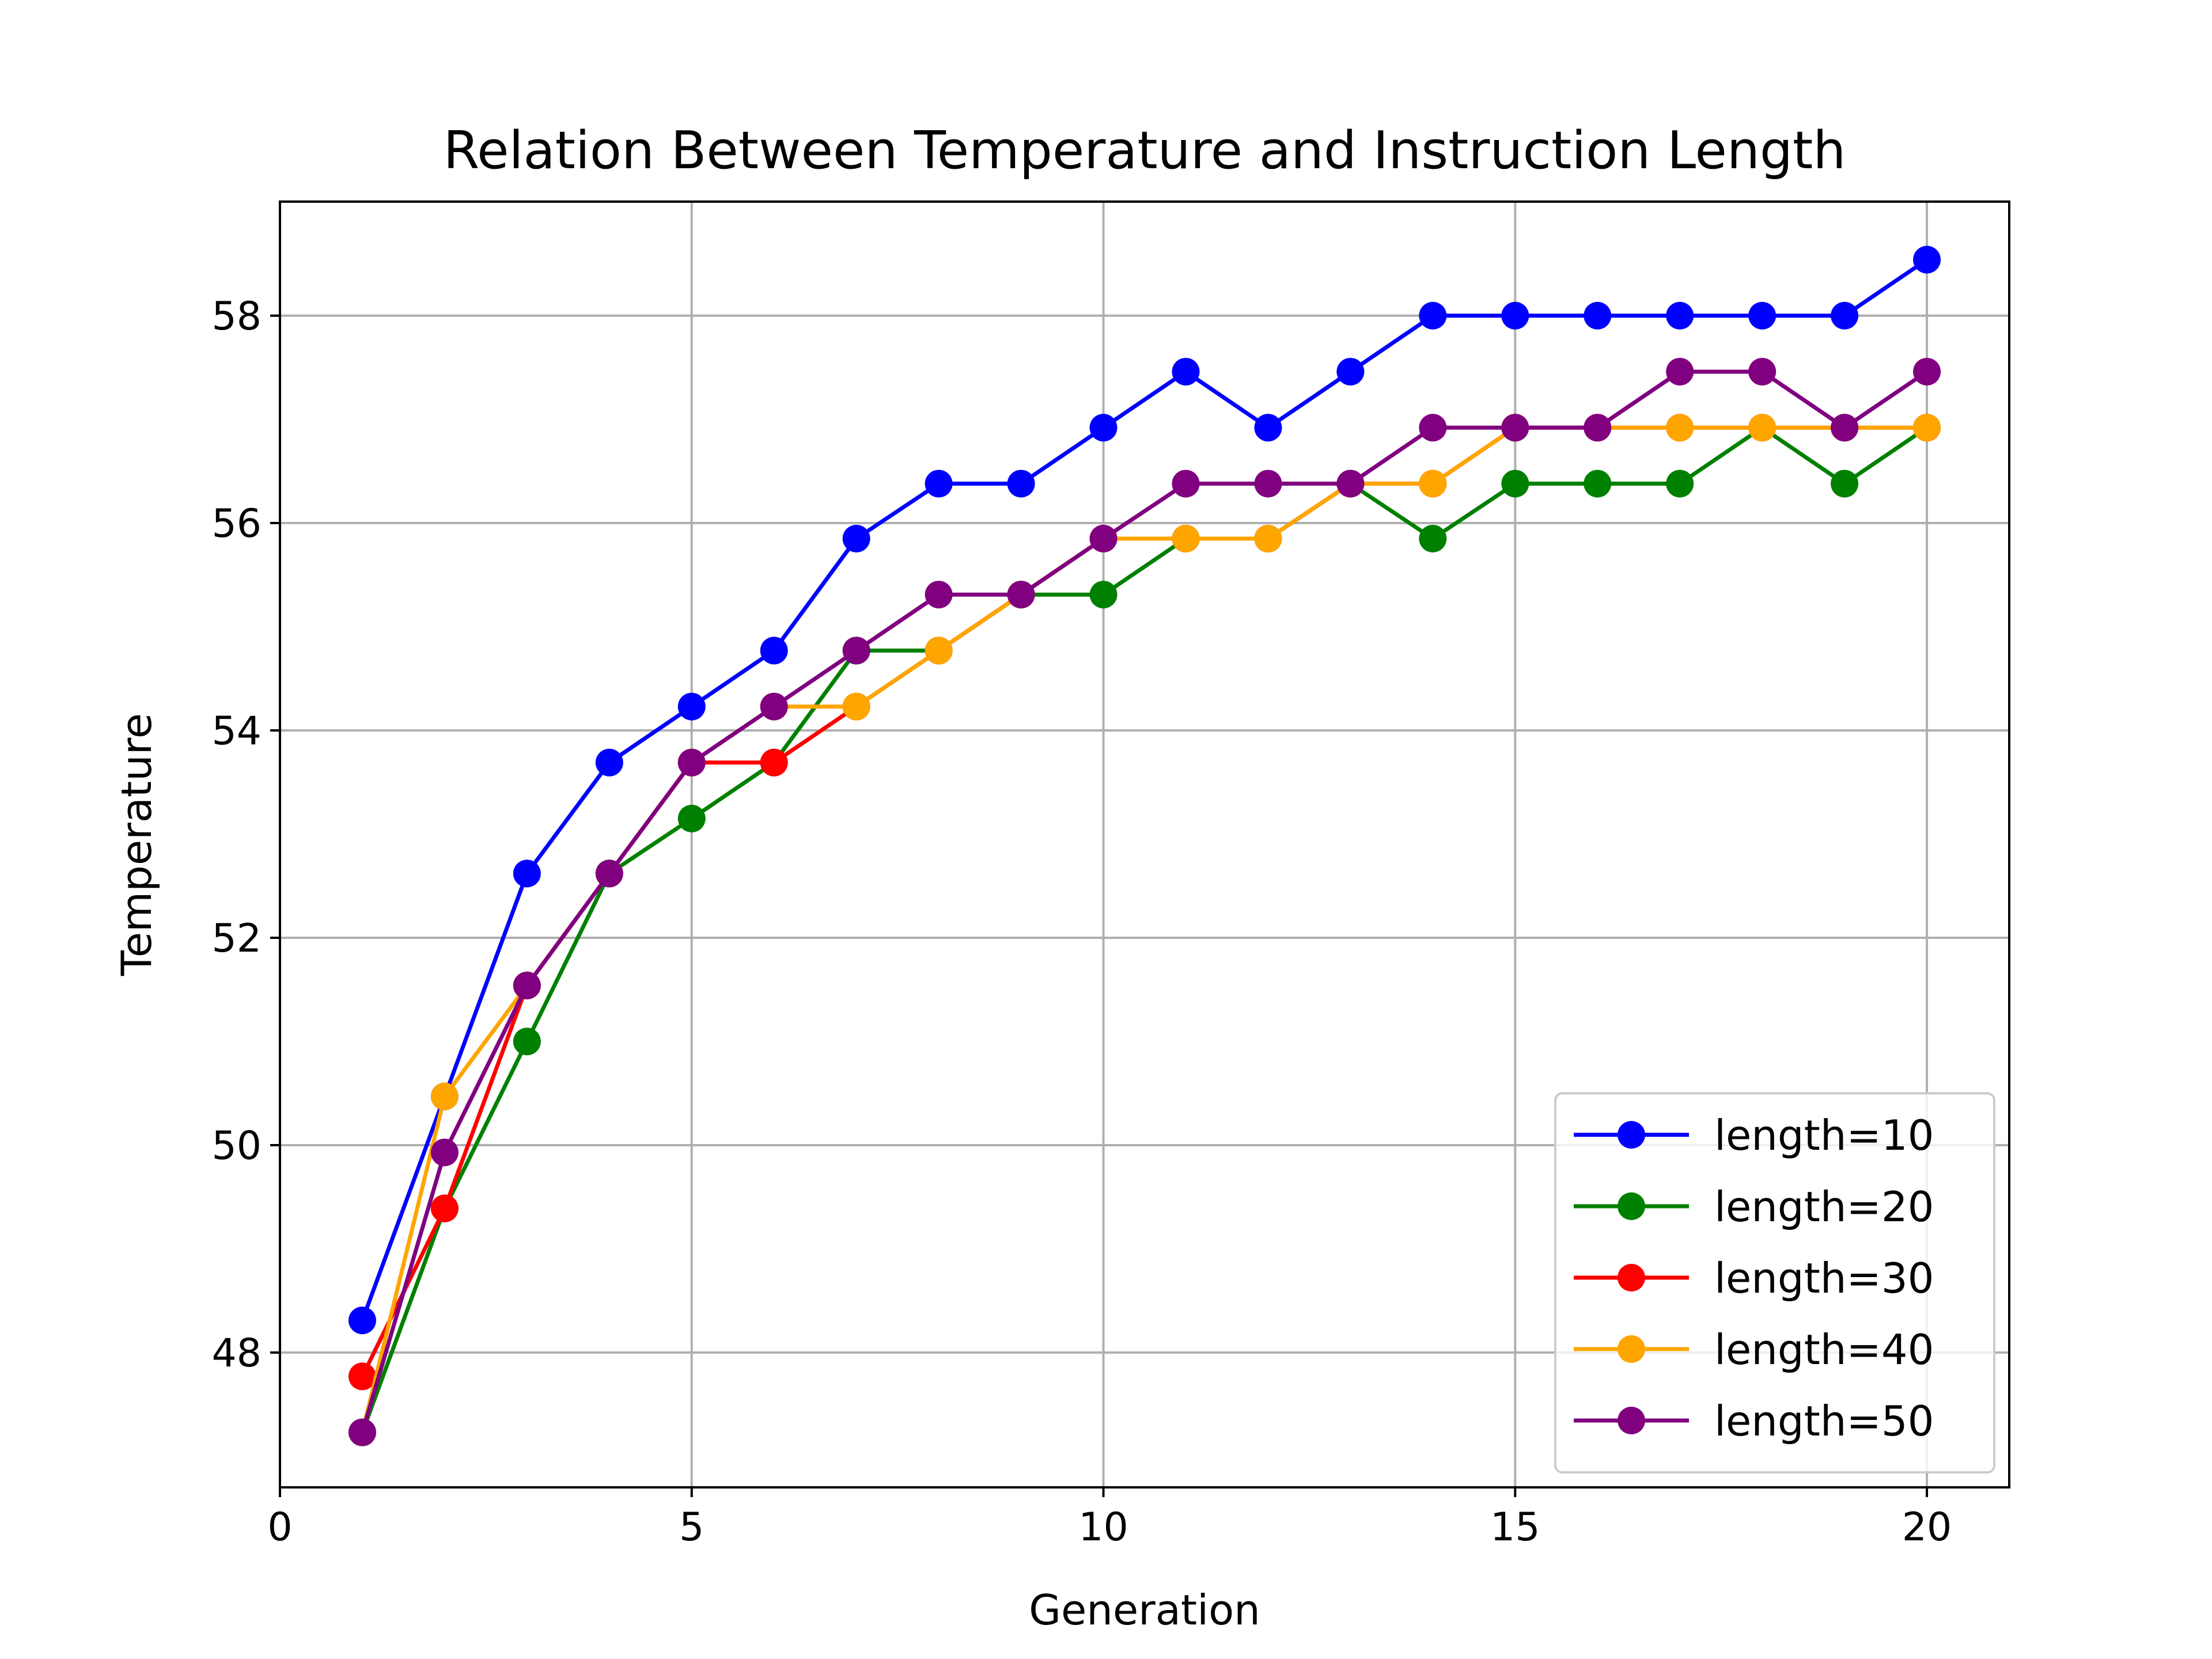 This screenshot has height=1659, width=2212. What do you see at coordinates (236, 1353) in the screenshot?
I see `y-tick-label: 48` at bounding box center [236, 1353].